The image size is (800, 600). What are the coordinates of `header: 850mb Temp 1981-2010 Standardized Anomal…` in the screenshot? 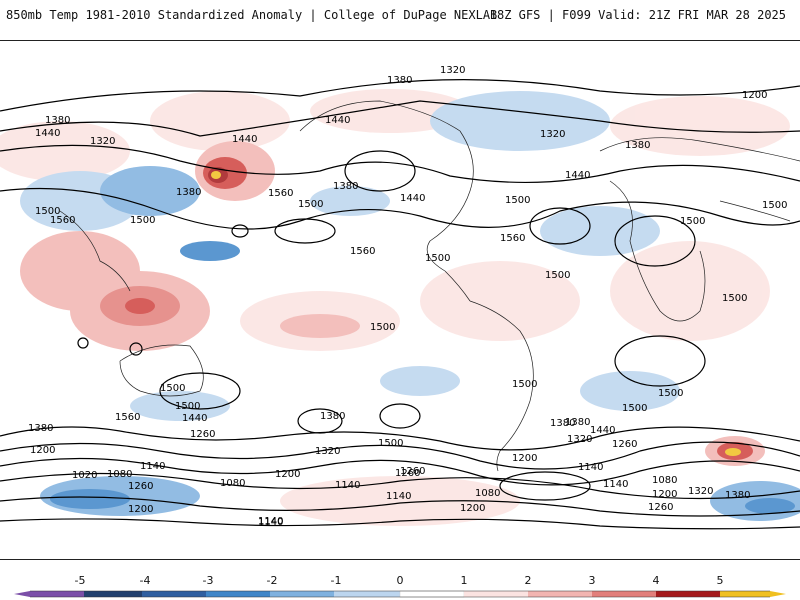 It's located at (400, 16).